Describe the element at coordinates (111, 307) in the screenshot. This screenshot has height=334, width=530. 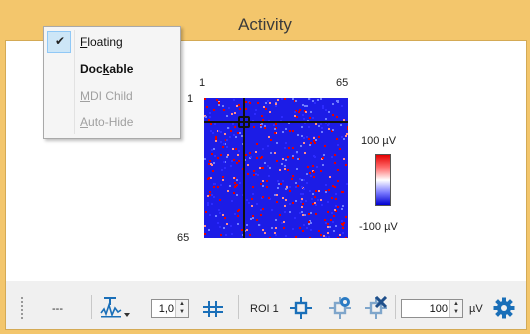
I see `waveform-scale-icon` at that location.